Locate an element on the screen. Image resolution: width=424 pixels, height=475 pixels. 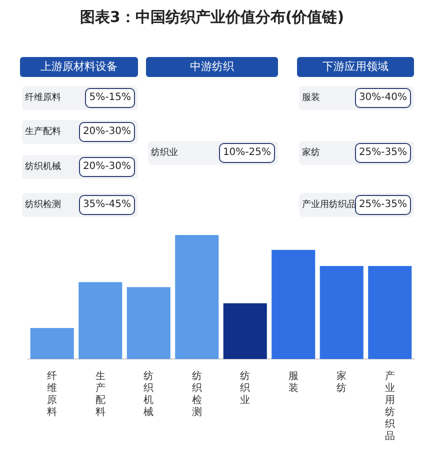
text: 10%-25% is located at coordinates (246, 153).